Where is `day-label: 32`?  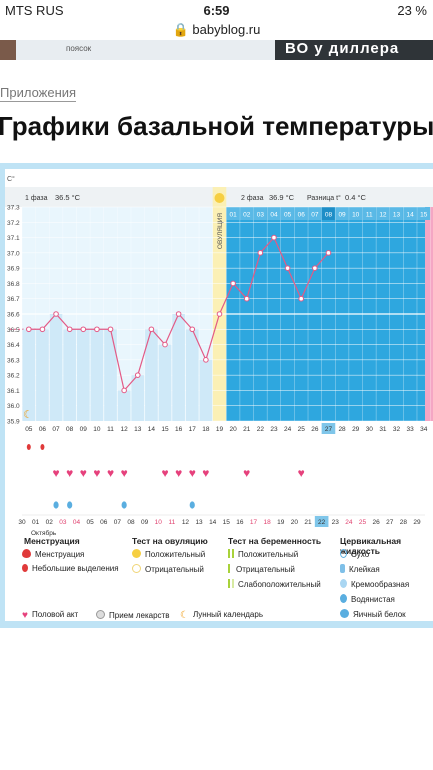
day-label: 32 is located at coordinates (397, 429).